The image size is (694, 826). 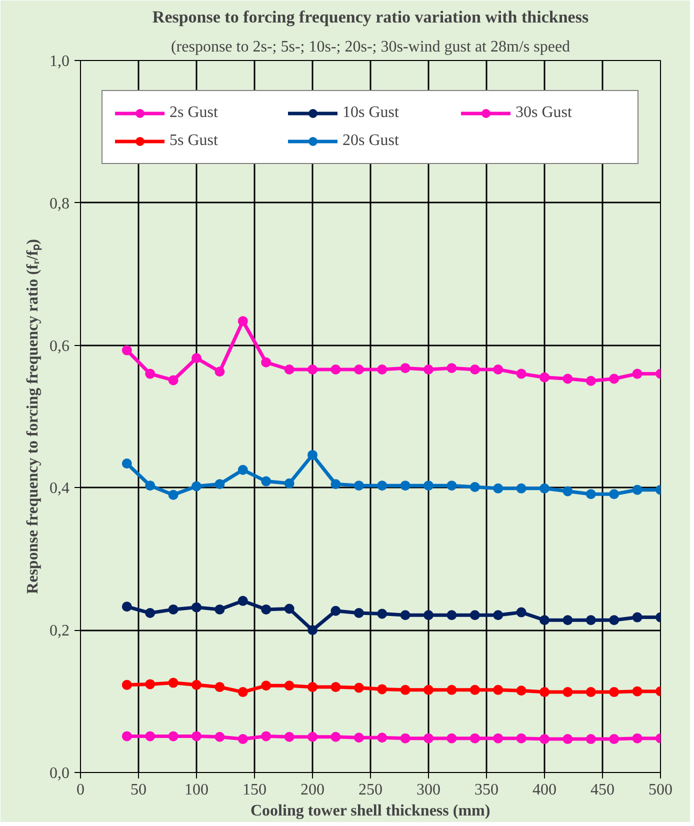 What do you see at coordinates (370, 811) in the screenshot?
I see `x-axis-title: Cooling tower shell thickness (mm)` at bounding box center [370, 811].